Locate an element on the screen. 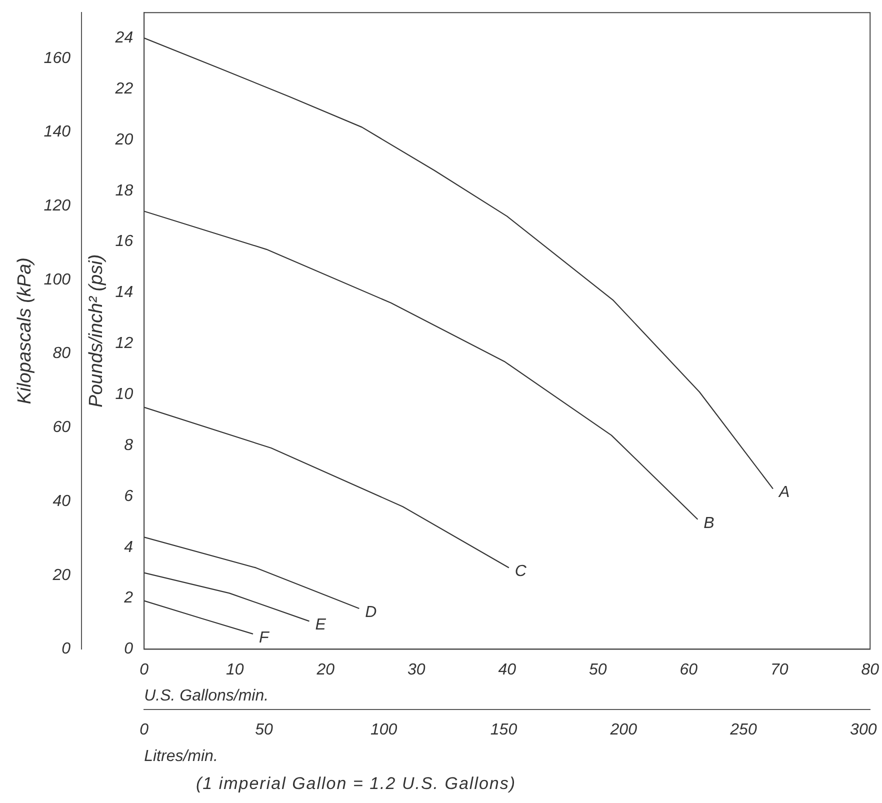 This screenshot has height=803, width=882. y2-tick-label: 40 is located at coordinates (61, 501).